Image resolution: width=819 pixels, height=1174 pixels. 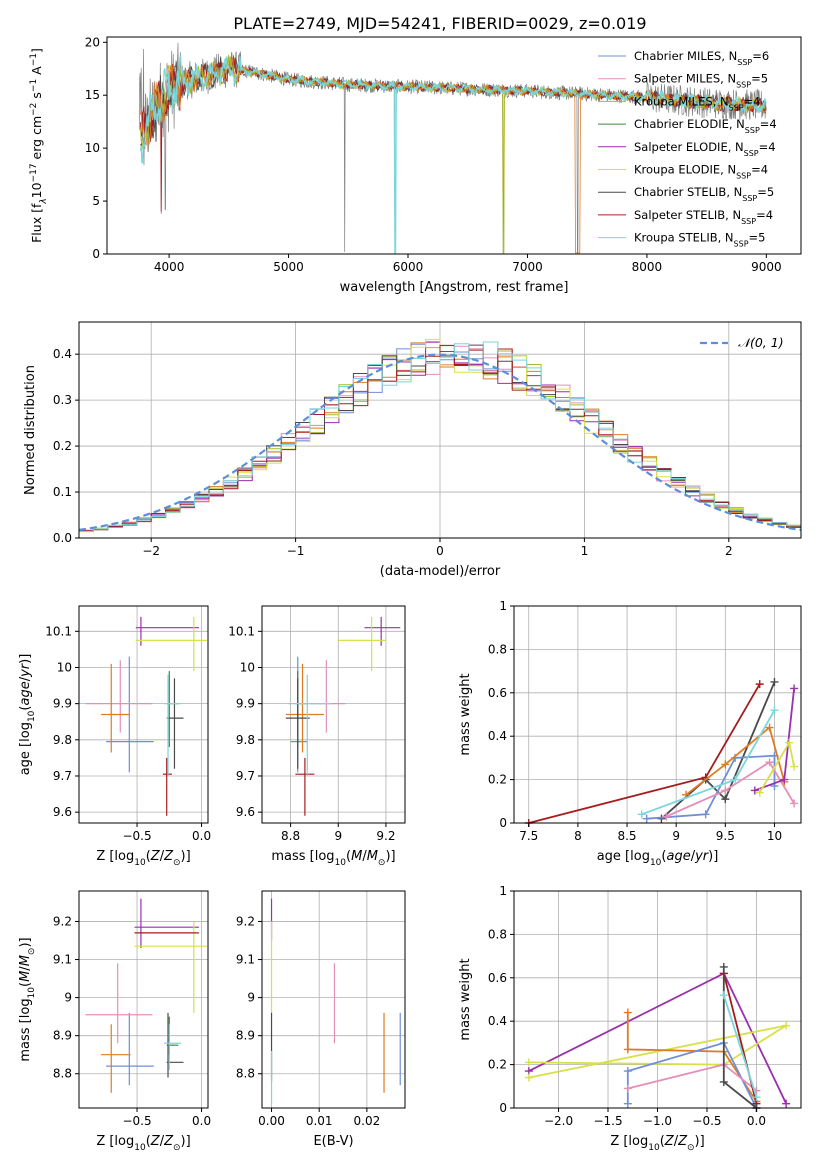 What do you see at coordinates (62, 921) in the screenshot?
I see `y-tick-label: 9.2` at bounding box center [62, 921].